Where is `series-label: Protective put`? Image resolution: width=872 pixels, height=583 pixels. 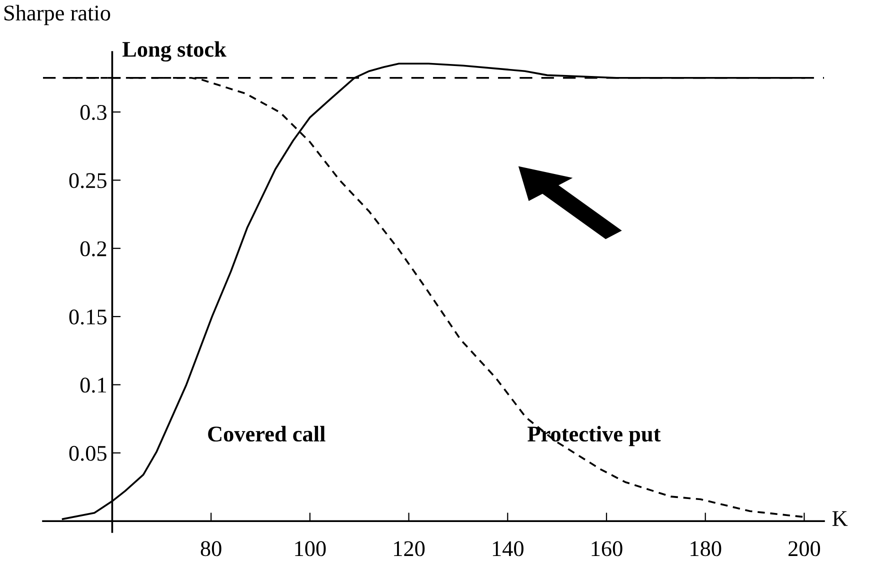 series-label: Protective put is located at coordinates (594, 436).